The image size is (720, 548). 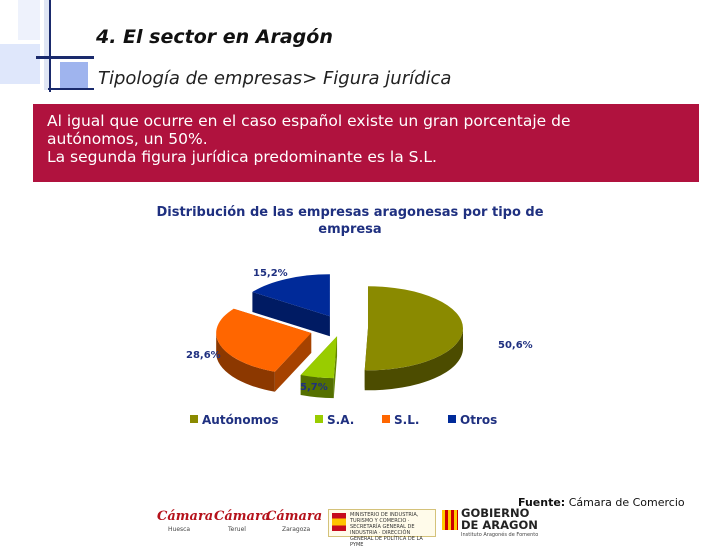 I want to click on aragon-line: GOBIERNO, so click(x=495, y=513).